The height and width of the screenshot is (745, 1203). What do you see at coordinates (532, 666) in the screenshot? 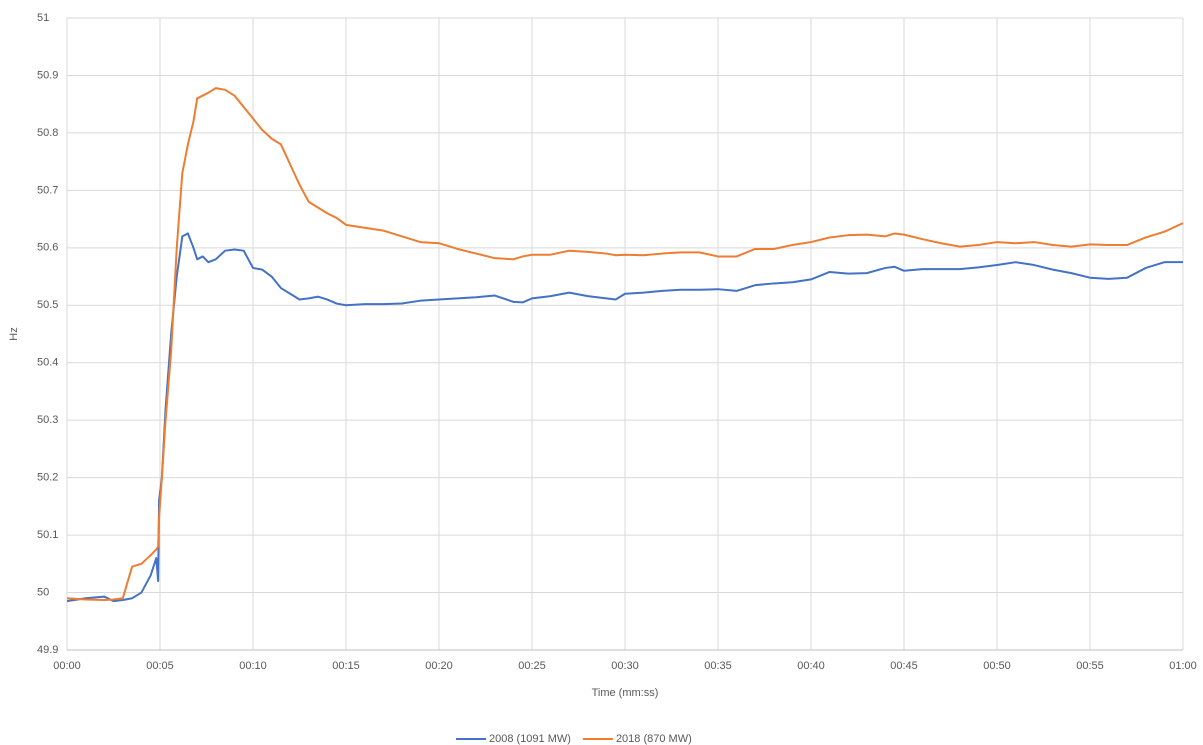
I see `x-tick-label: 00:25` at bounding box center [532, 666].